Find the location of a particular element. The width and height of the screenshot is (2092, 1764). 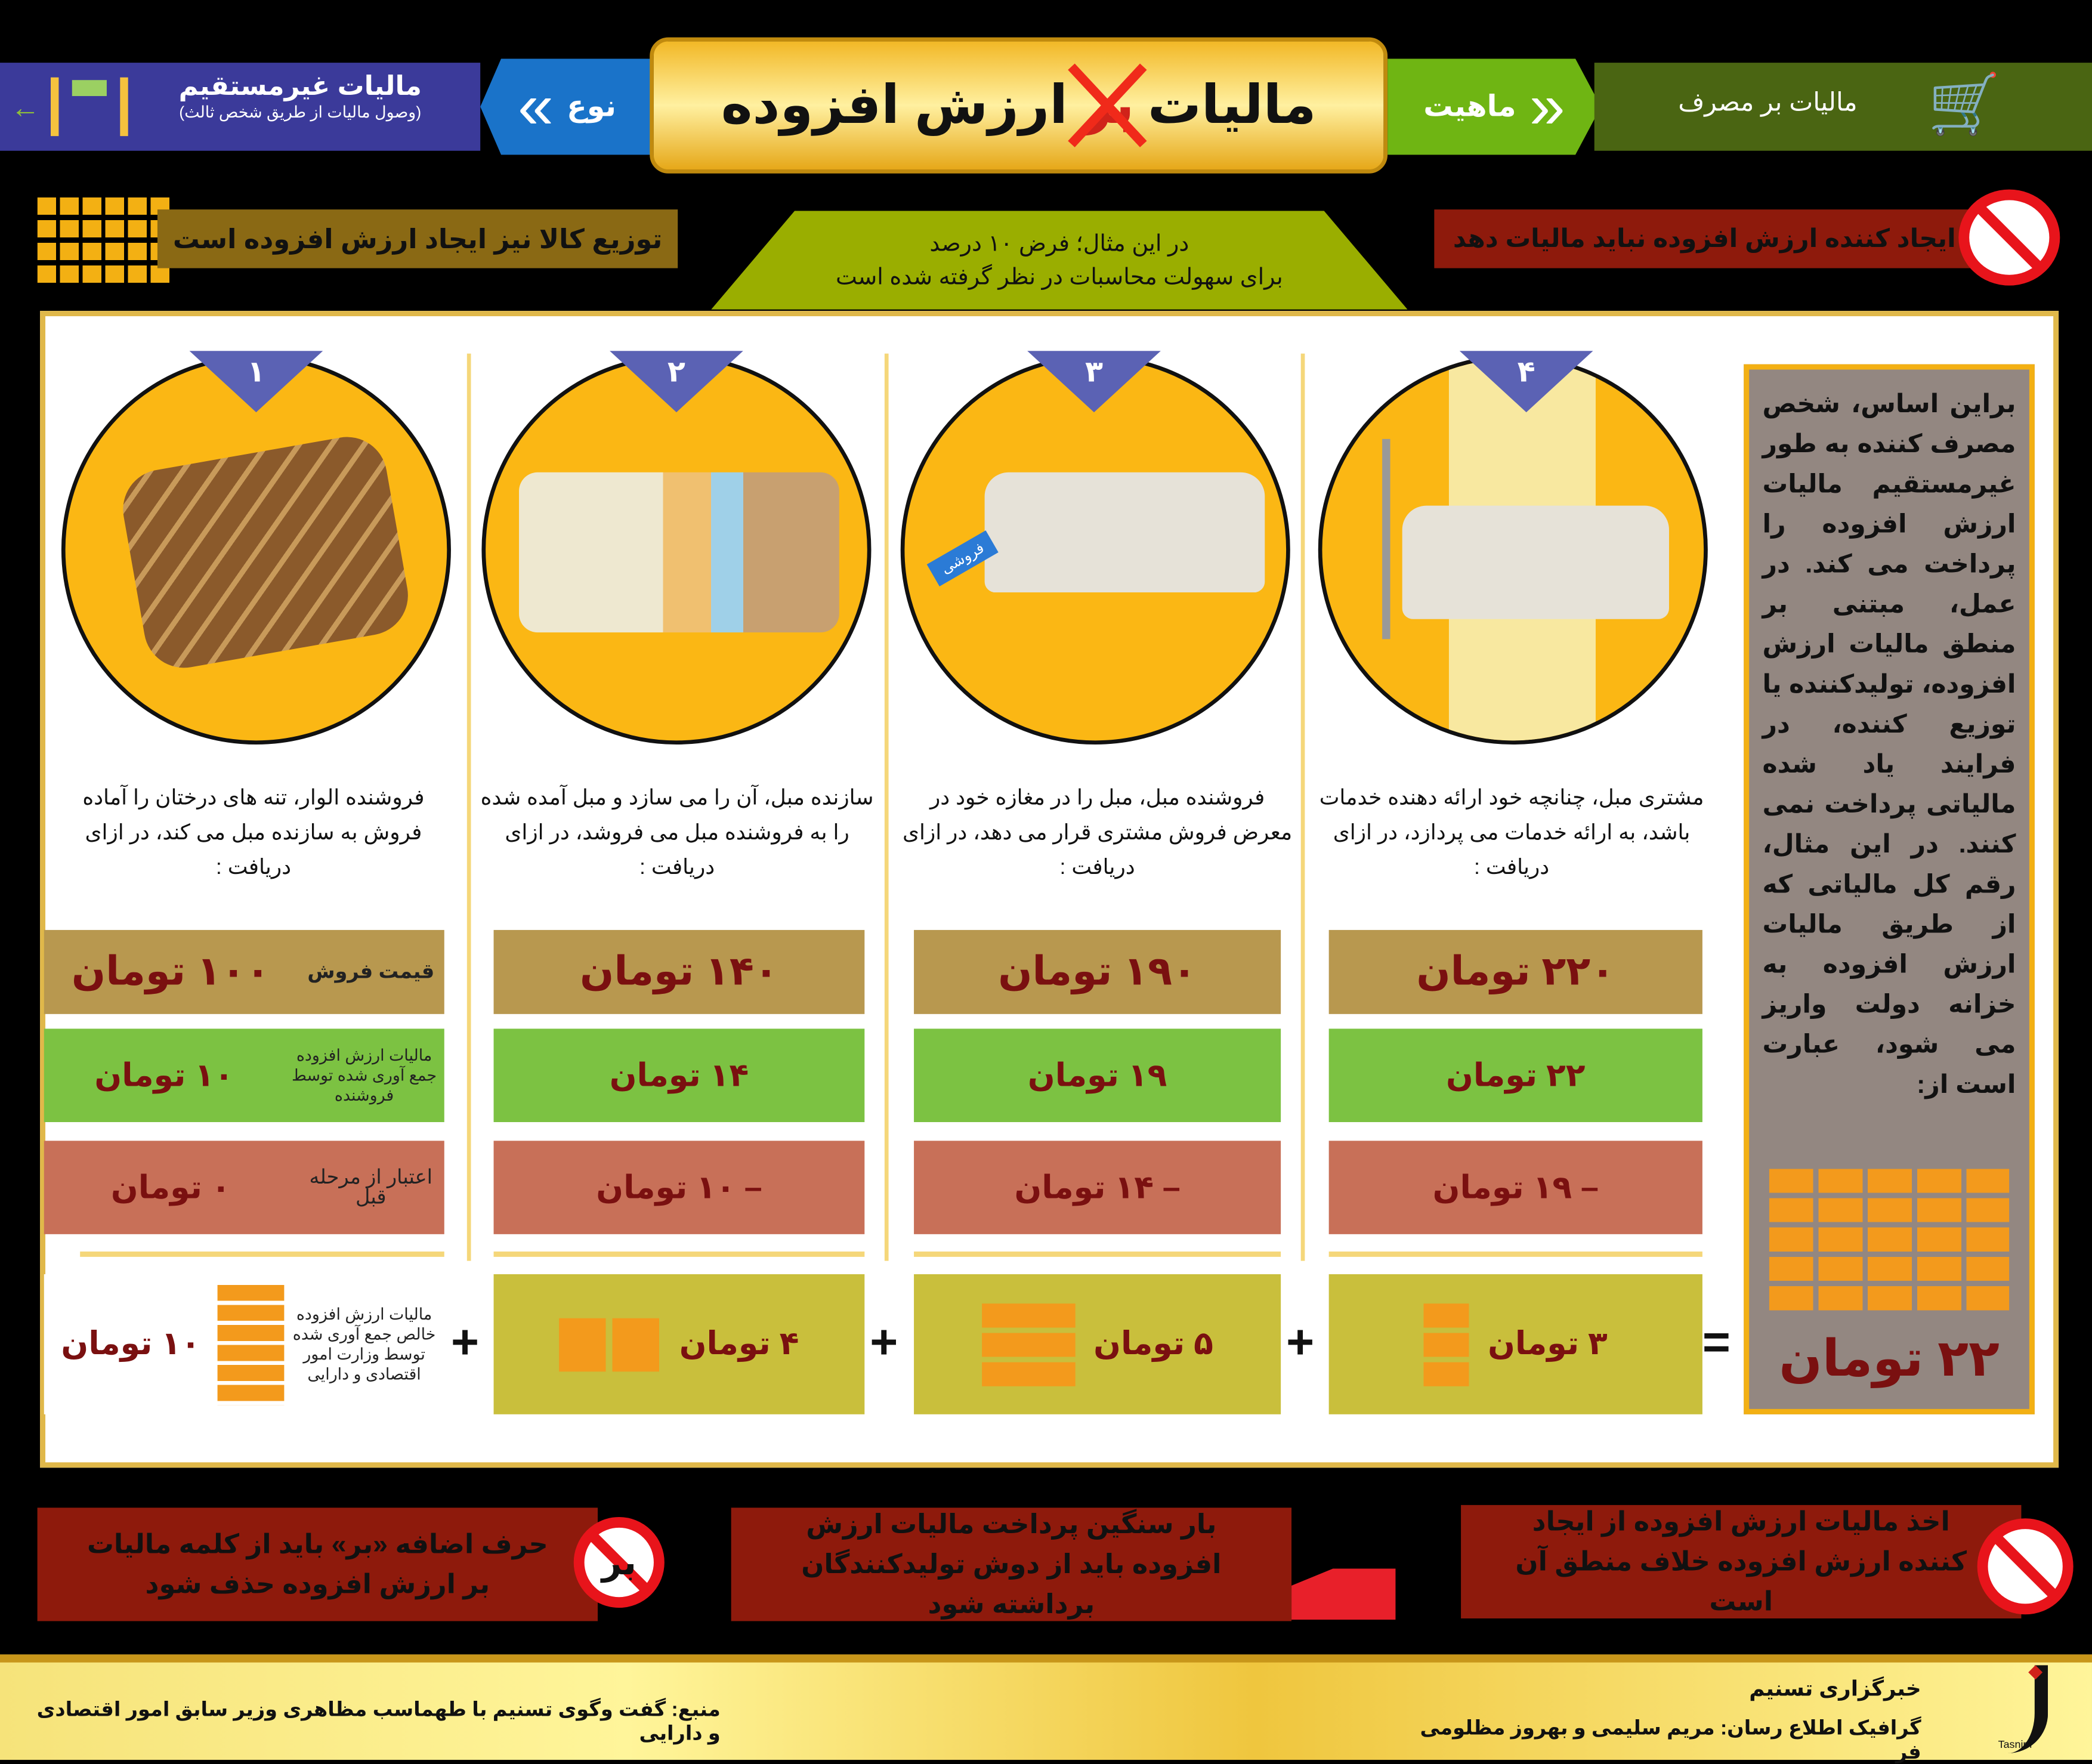

no-bar-icon-text: بر is located at coordinates (618, 1562).